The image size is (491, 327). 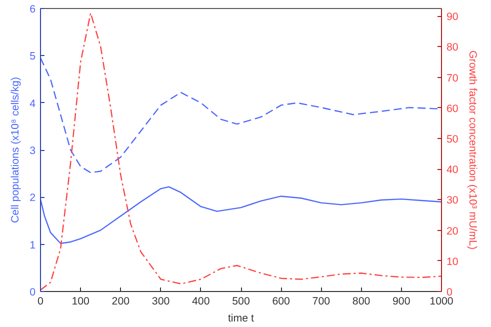 I want to click on y-tick-label: 6, so click(x=33, y=10).